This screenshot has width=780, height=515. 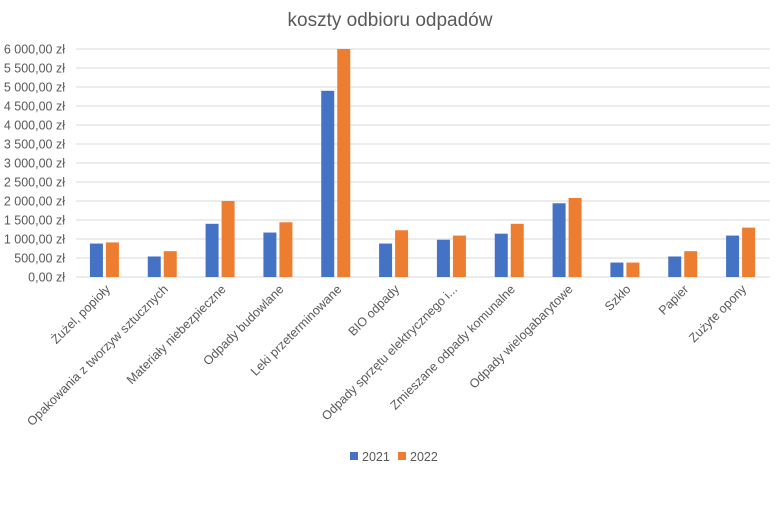 What do you see at coordinates (81, 314) in the screenshot?
I see `x-tick-label: Żużel, popioły` at bounding box center [81, 314].